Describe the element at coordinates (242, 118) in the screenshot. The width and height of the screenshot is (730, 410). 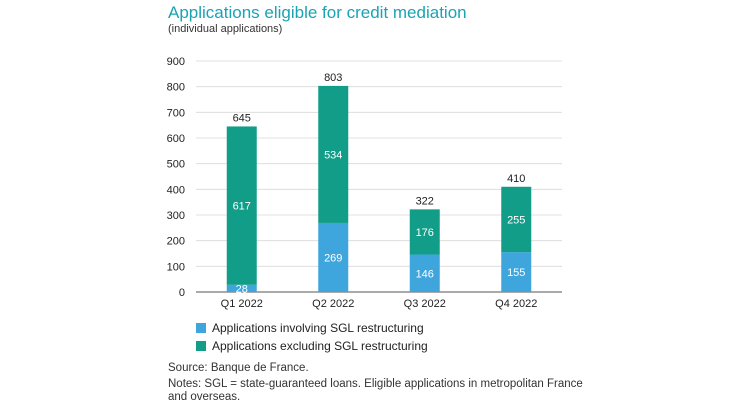
I see `total-label: 645` at that location.